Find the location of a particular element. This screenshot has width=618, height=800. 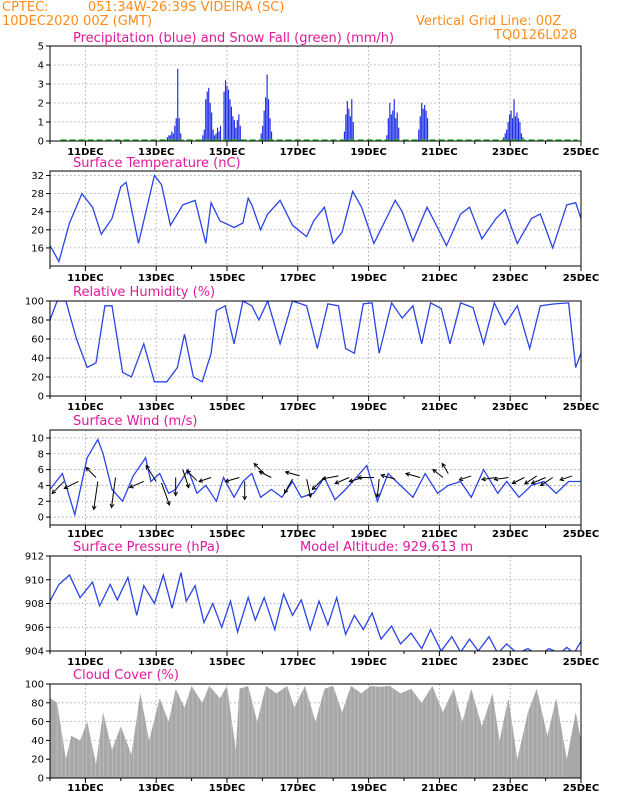

header-source: CPTEC: is located at coordinates (25, 7).